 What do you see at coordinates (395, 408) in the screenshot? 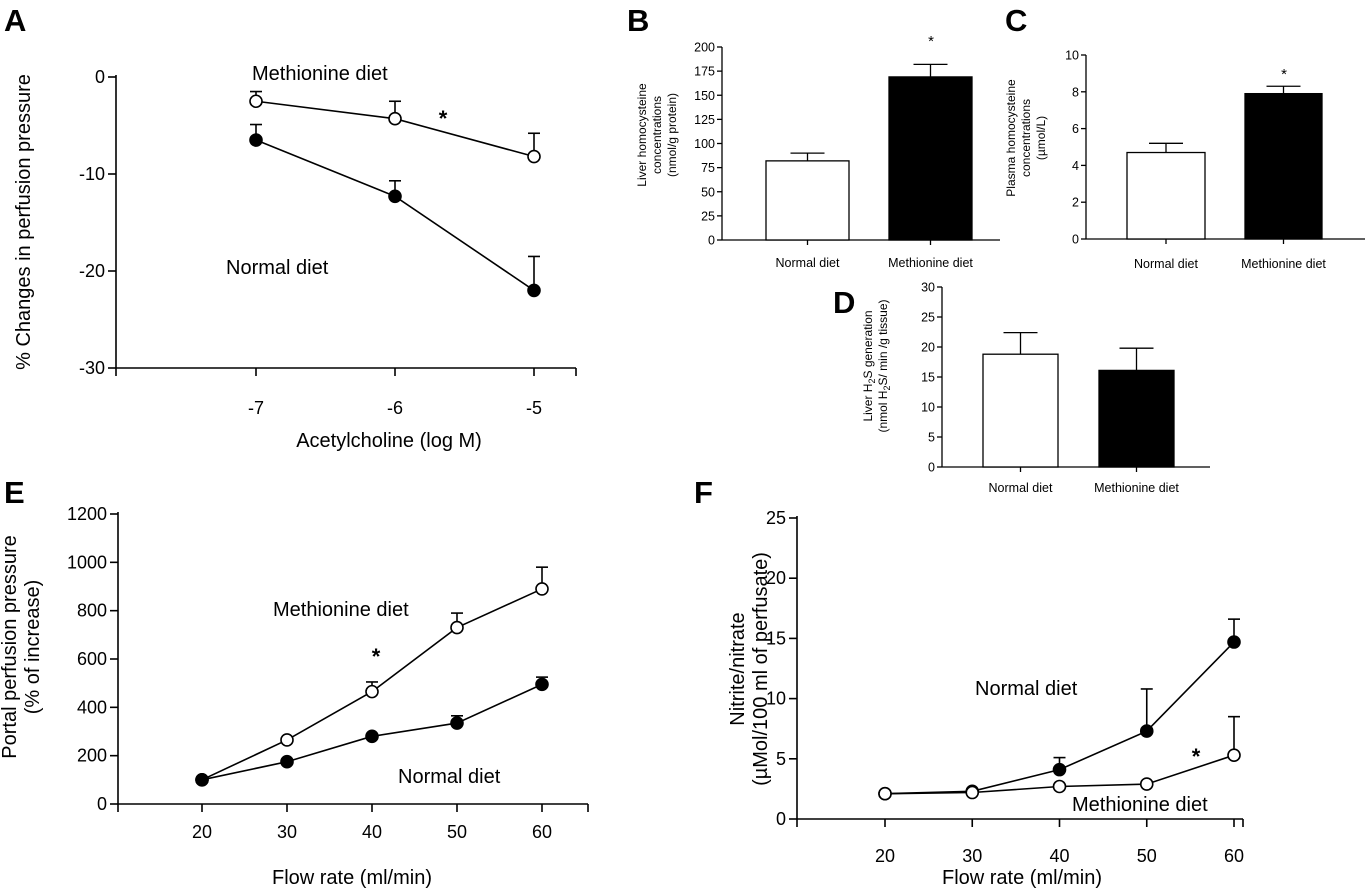
I see `x-tick-label-A: -6` at bounding box center [395, 408].